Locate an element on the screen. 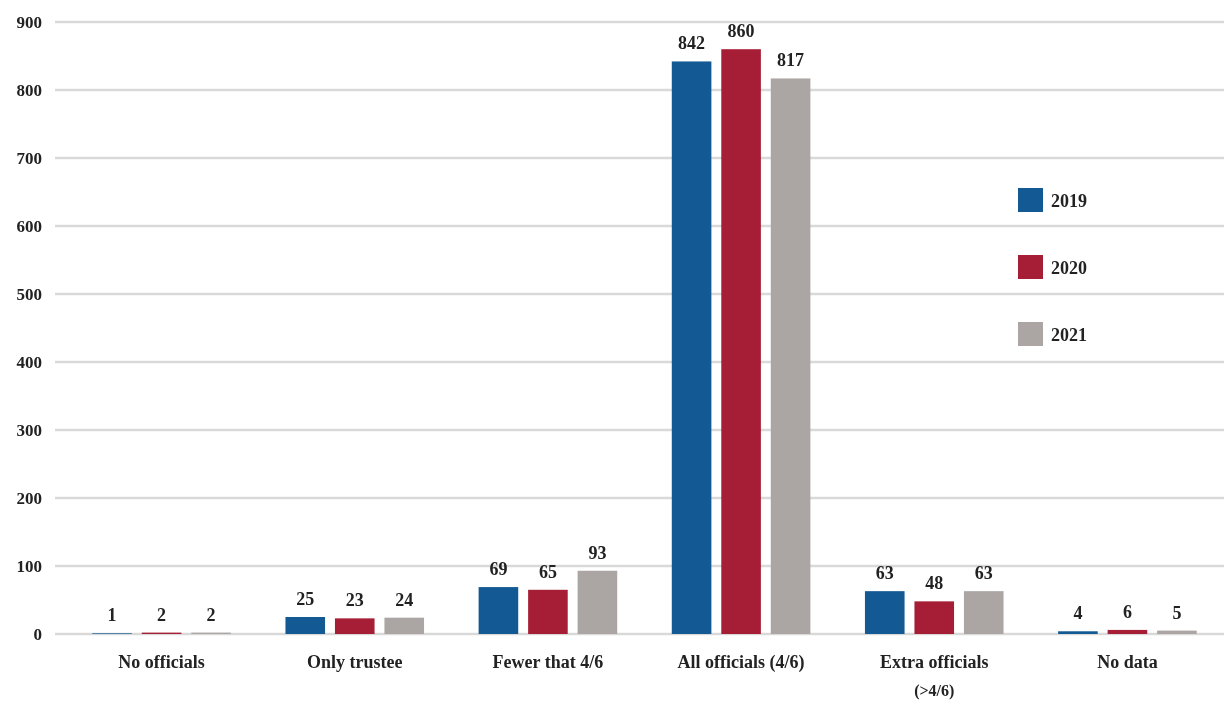  x-tick-label: No data is located at coordinates (1127, 662).